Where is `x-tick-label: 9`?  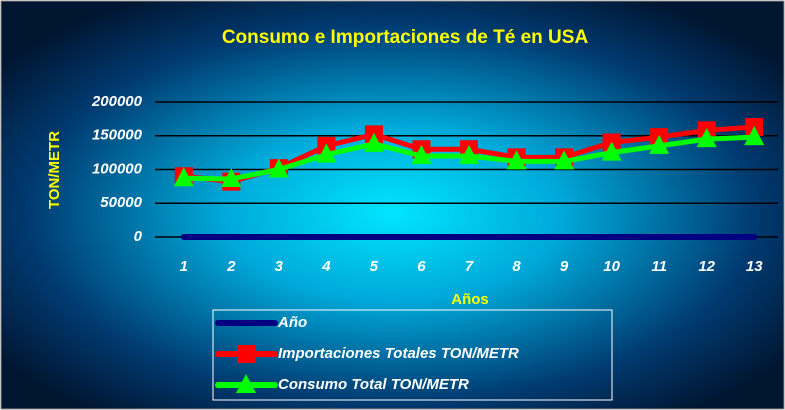 x-tick-label: 9 is located at coordinates (564, 266).